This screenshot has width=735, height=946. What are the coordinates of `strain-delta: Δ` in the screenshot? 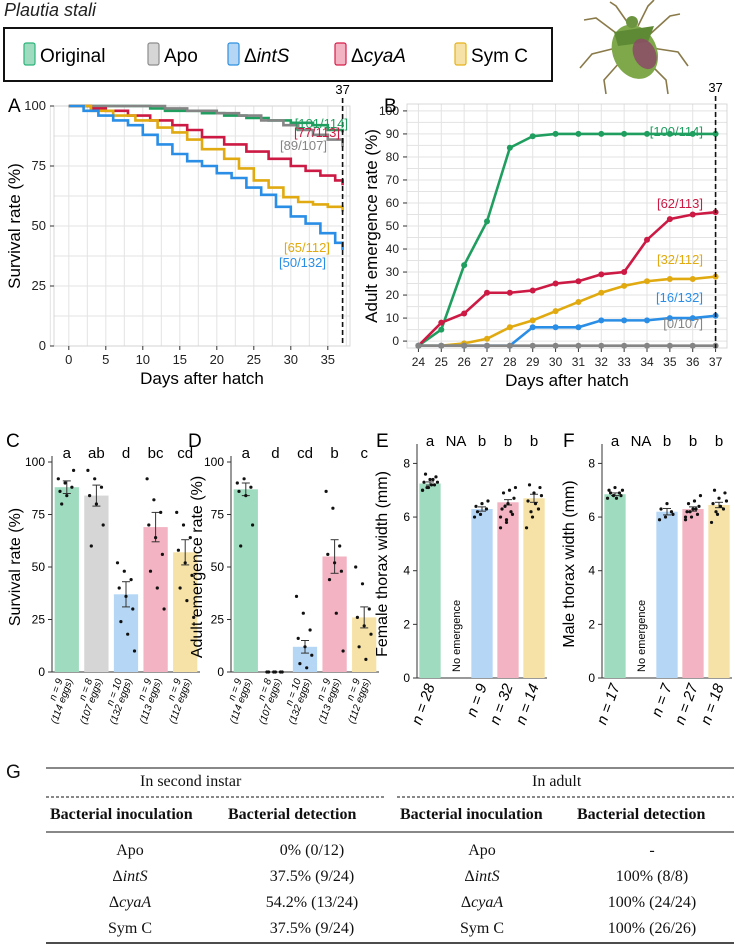 It's located at (469, 876).